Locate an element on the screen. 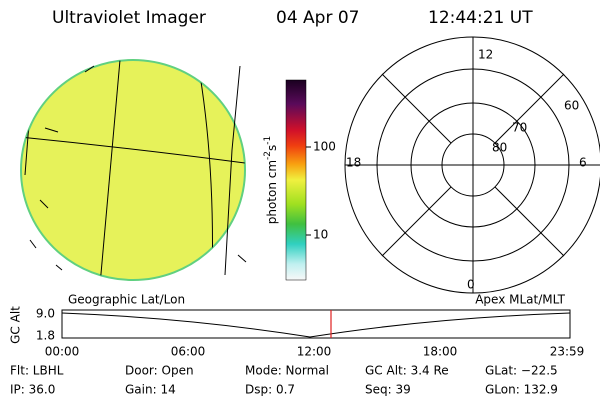 This screenshot has height=400, width=600. left-label: Geographic Lat/Lon is located at coordinates (126, 300).